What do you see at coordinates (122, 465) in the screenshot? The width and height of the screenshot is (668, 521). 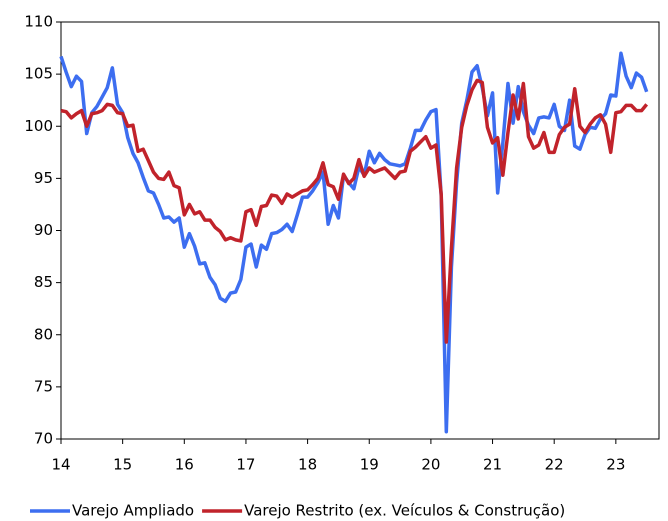 I see `x-tick-label: 15` at bounding box center [122, 465].